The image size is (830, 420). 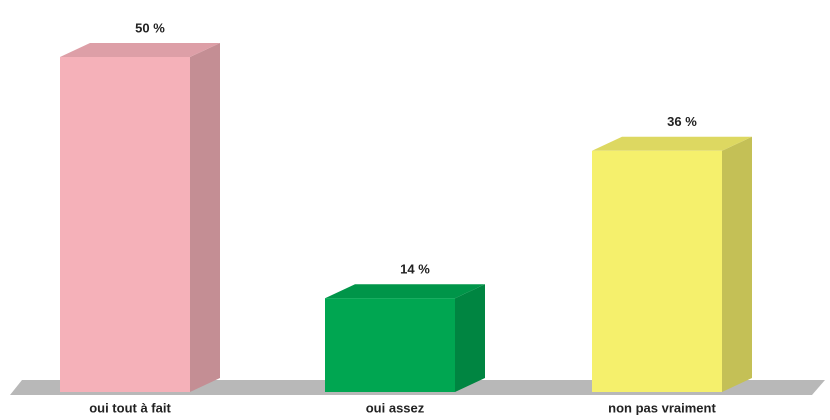 I want to click on value-label: 50 %, so click(x=150, y=27).